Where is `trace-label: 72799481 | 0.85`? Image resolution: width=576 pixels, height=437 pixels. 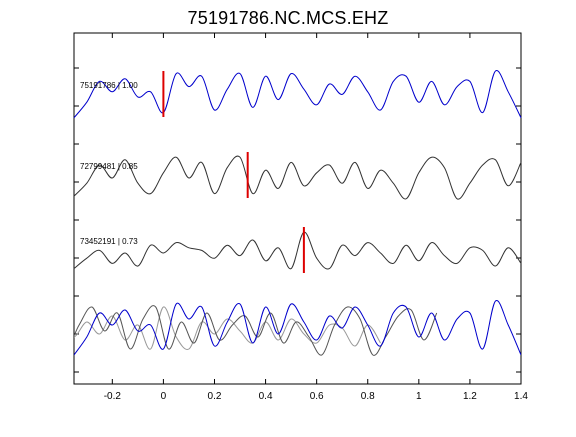 trace-label: 72799481 | 0.85 is located at coordinates (109, 166).